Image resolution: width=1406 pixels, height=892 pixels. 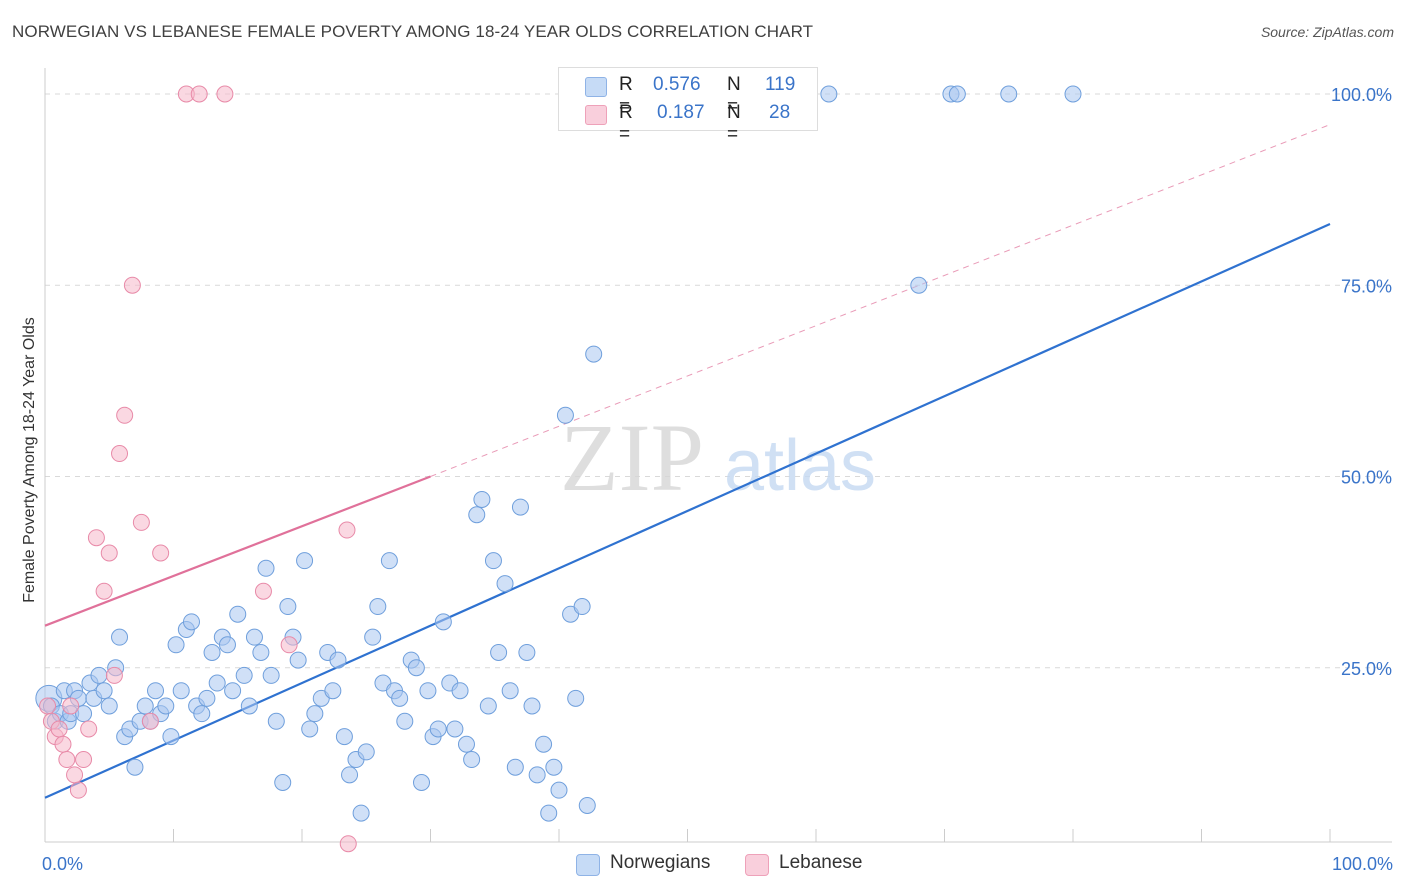 I want to click on legend-r-label: R =, so click(x=626, y=123).